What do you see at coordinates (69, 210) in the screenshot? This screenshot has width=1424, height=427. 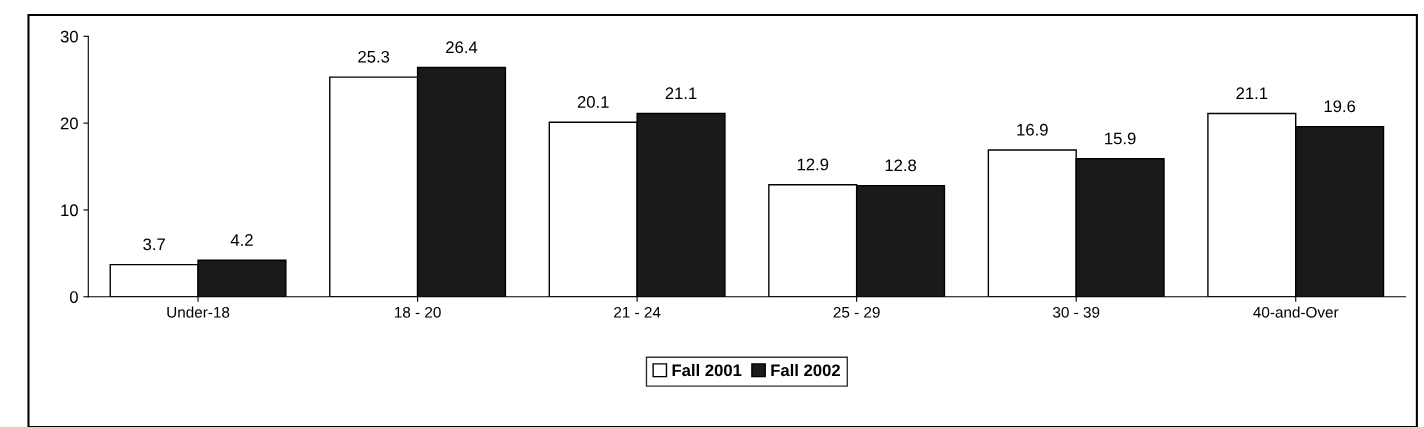 I see `y-tick-label: 10` at bounding box center [69, 210].